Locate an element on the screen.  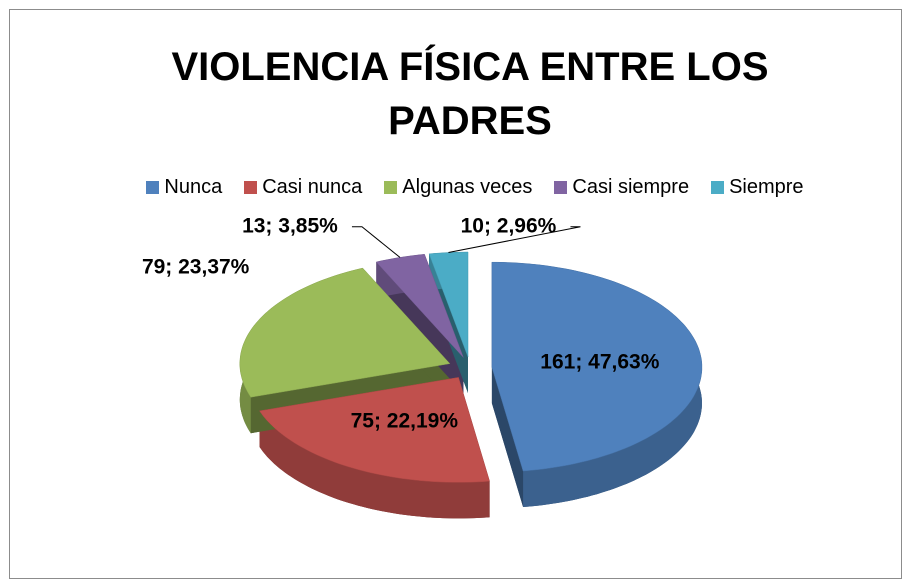
legend-label: Nunca is located at coordinates (193, 187).